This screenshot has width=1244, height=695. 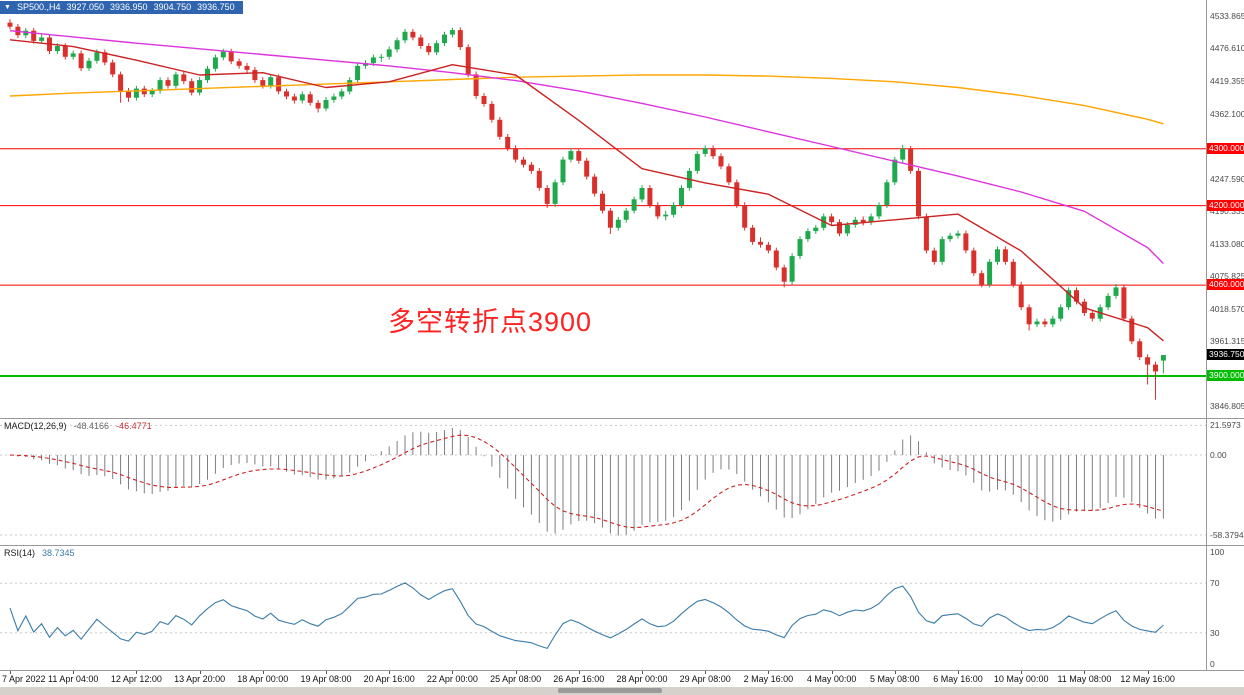 I want to click on time-axis-label: 12 May 16:00, so click(x=1147, y=679).